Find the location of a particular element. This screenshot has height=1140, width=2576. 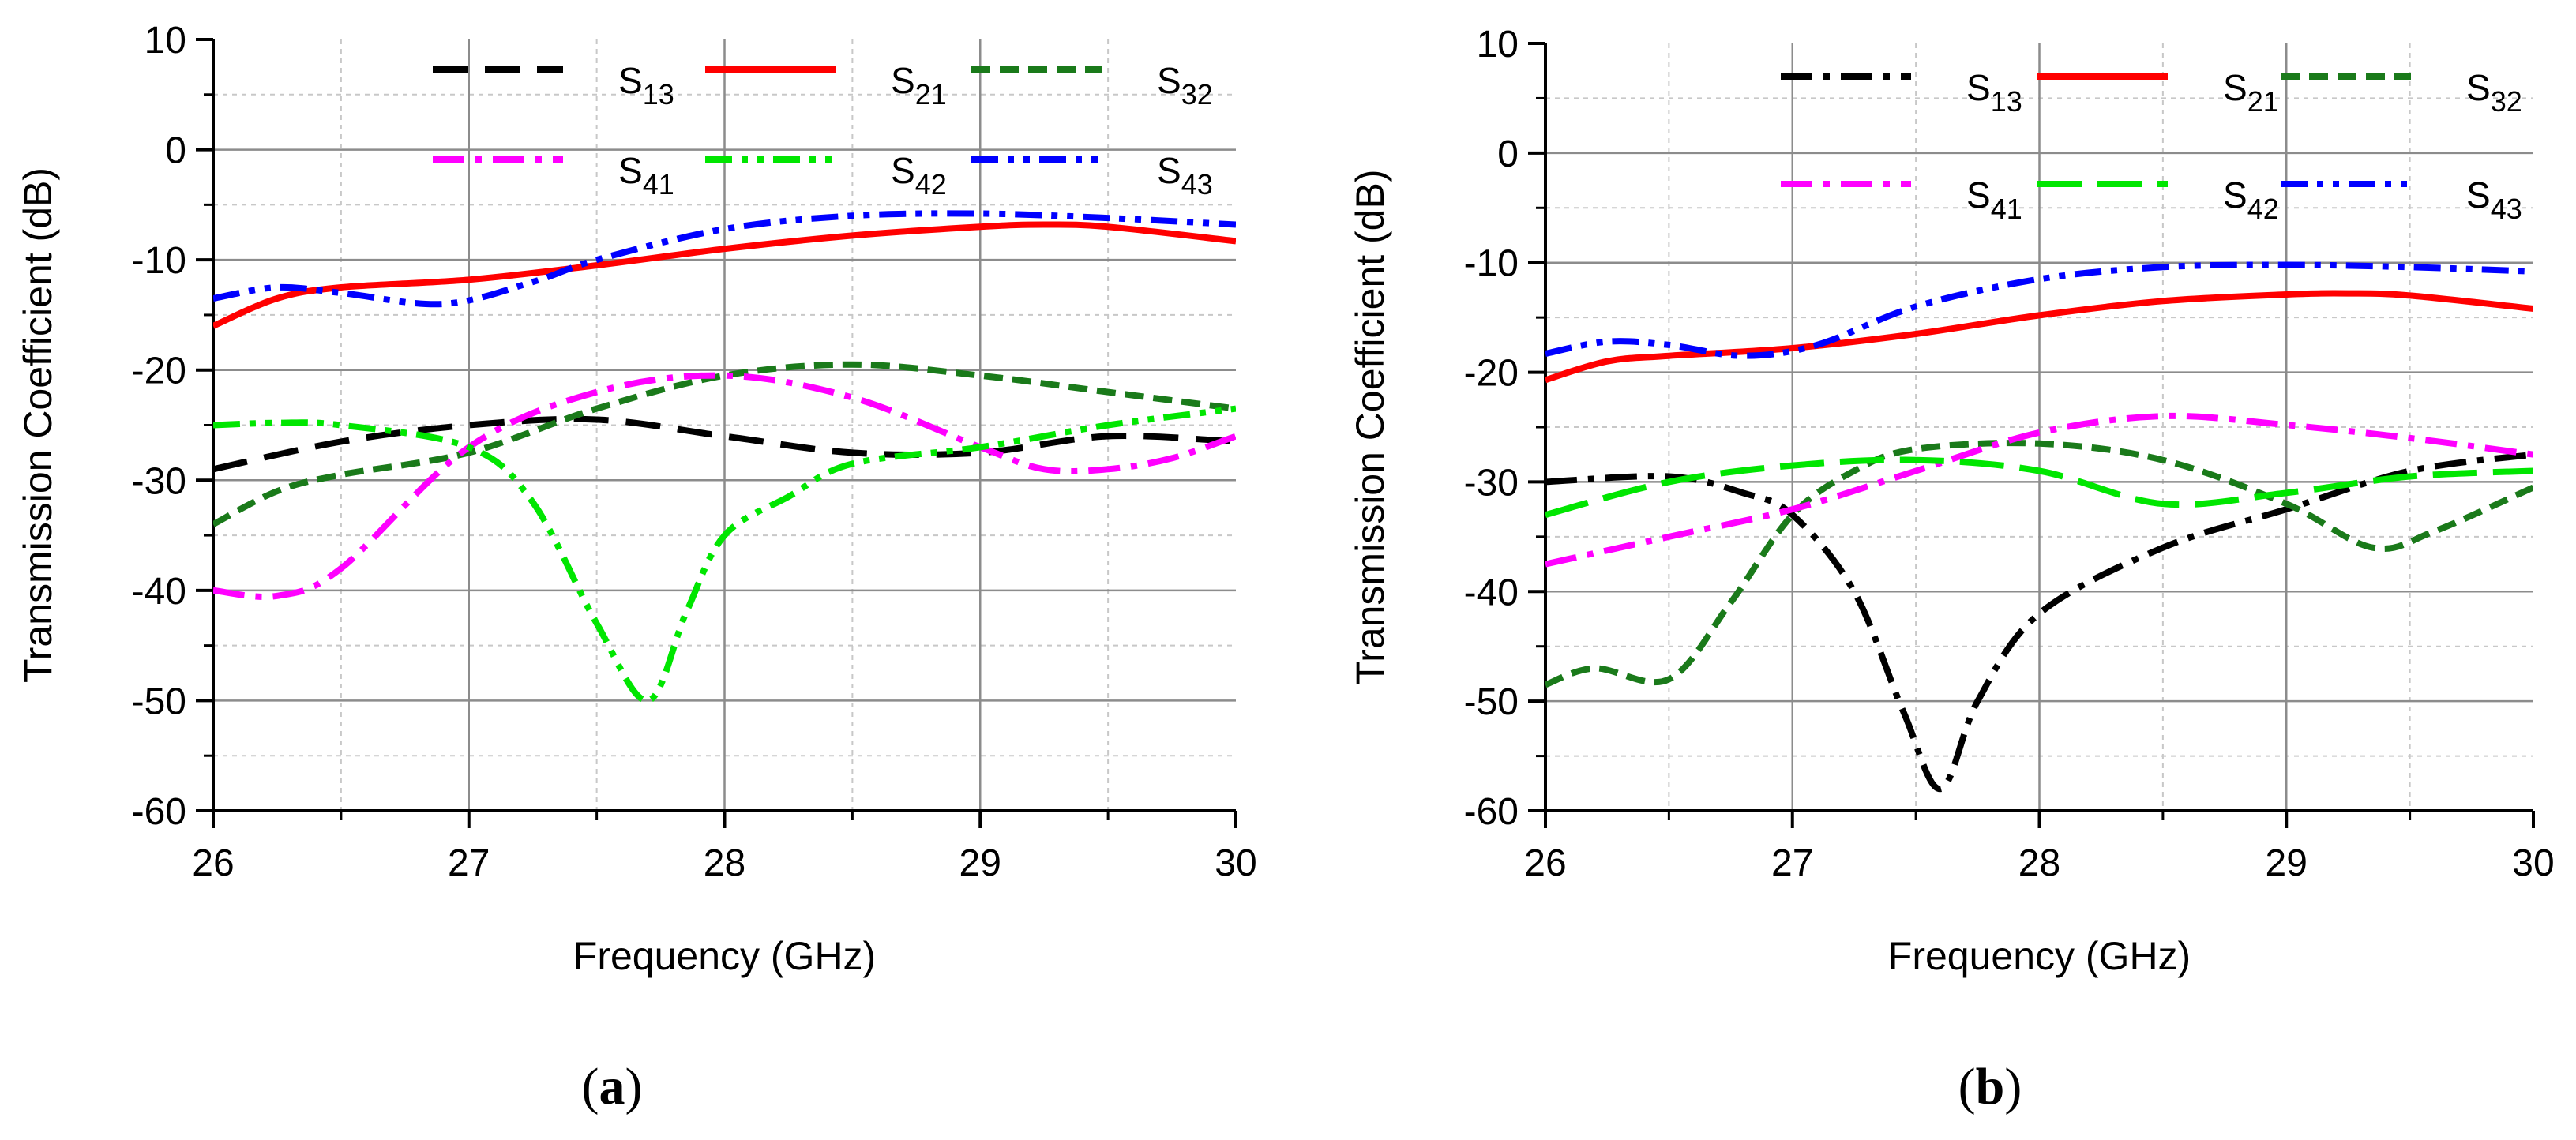

caption-letter: b is located at coordinates (1990, 1087).